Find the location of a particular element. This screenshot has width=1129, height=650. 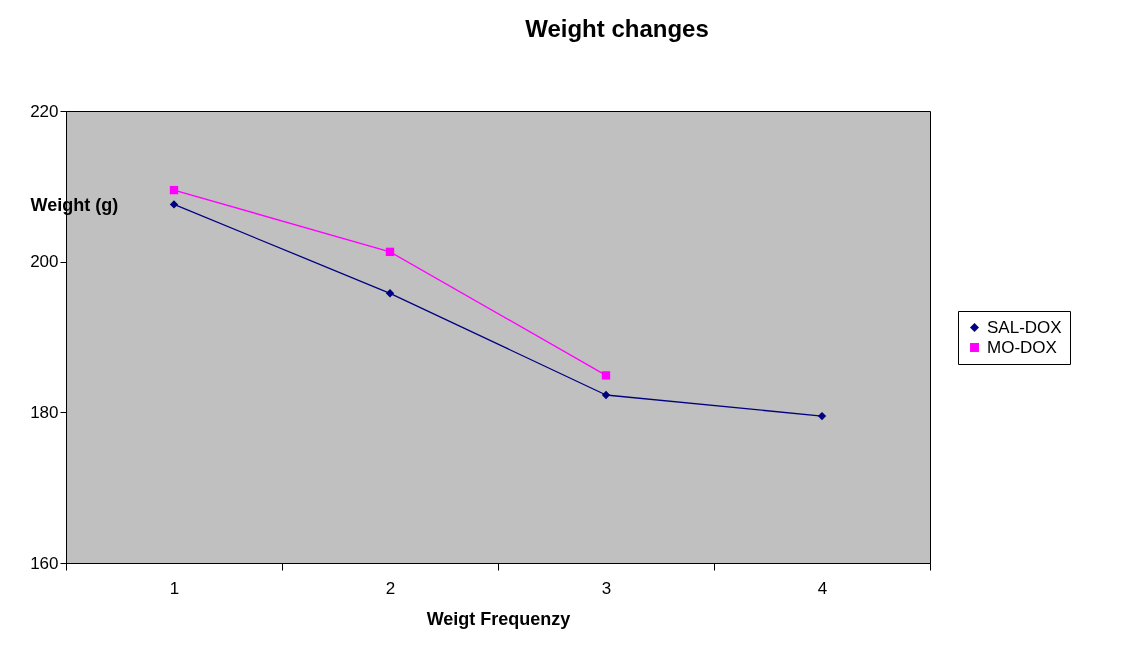

y-tick-label: 180 is located at coordinates (44, 412).